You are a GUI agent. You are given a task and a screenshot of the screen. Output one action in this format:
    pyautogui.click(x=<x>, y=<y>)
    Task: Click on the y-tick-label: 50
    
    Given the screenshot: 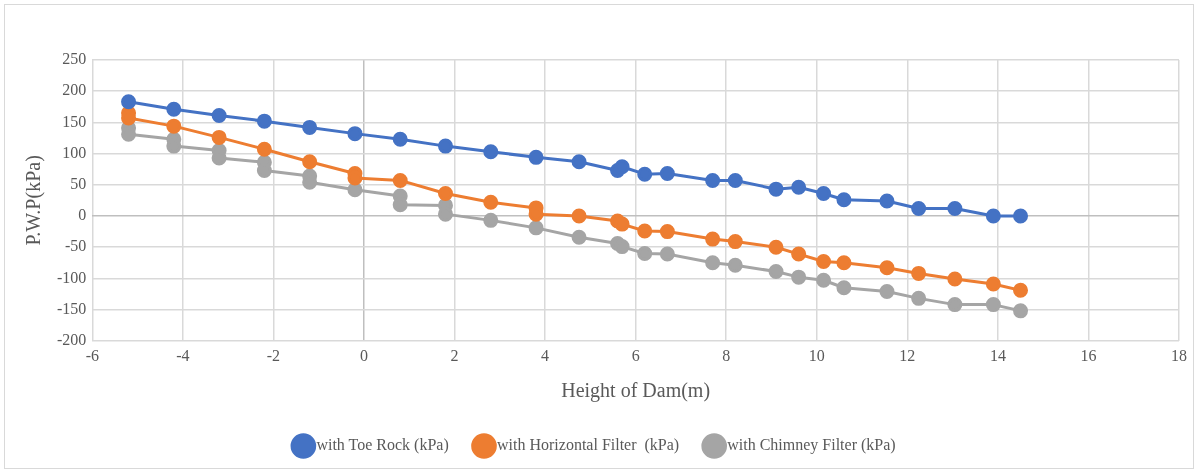 What is the action you would take?
    pyautogui.click(x=78, y=183)
    